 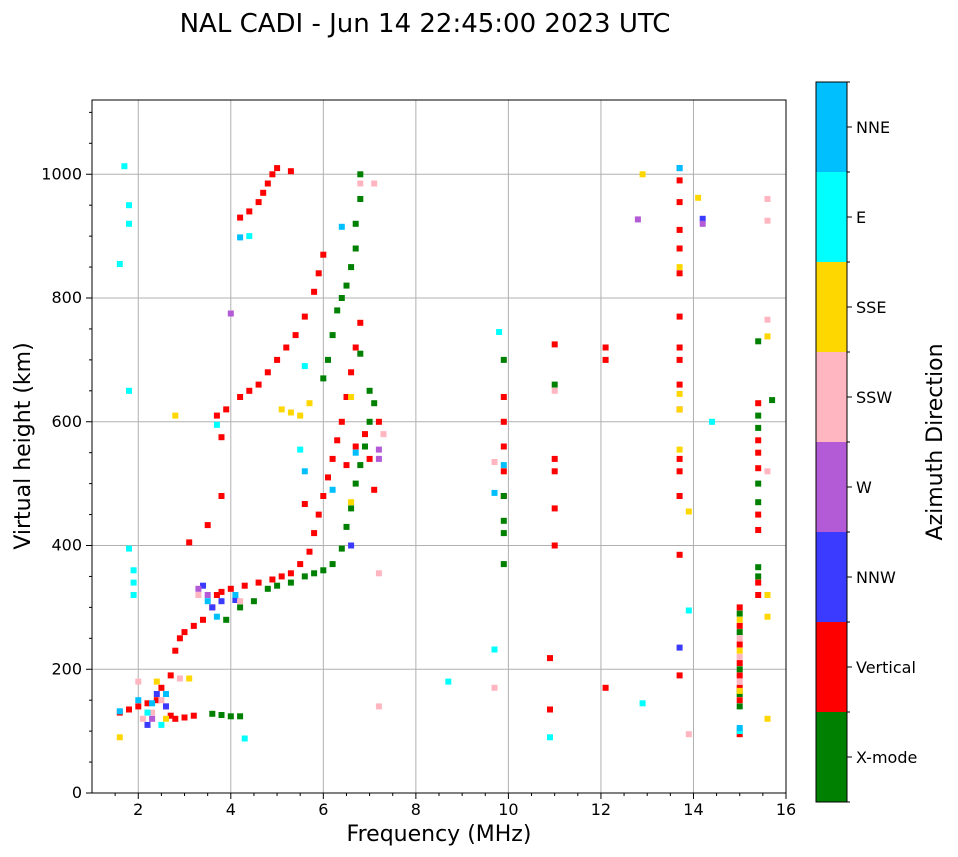 What do you see at coordinates (866, 442) in the screenshot?
I see `azimuth-colorbar: X-mode Vertical NNW W SSW SSE E NNE` at bounding box center [866, 442].